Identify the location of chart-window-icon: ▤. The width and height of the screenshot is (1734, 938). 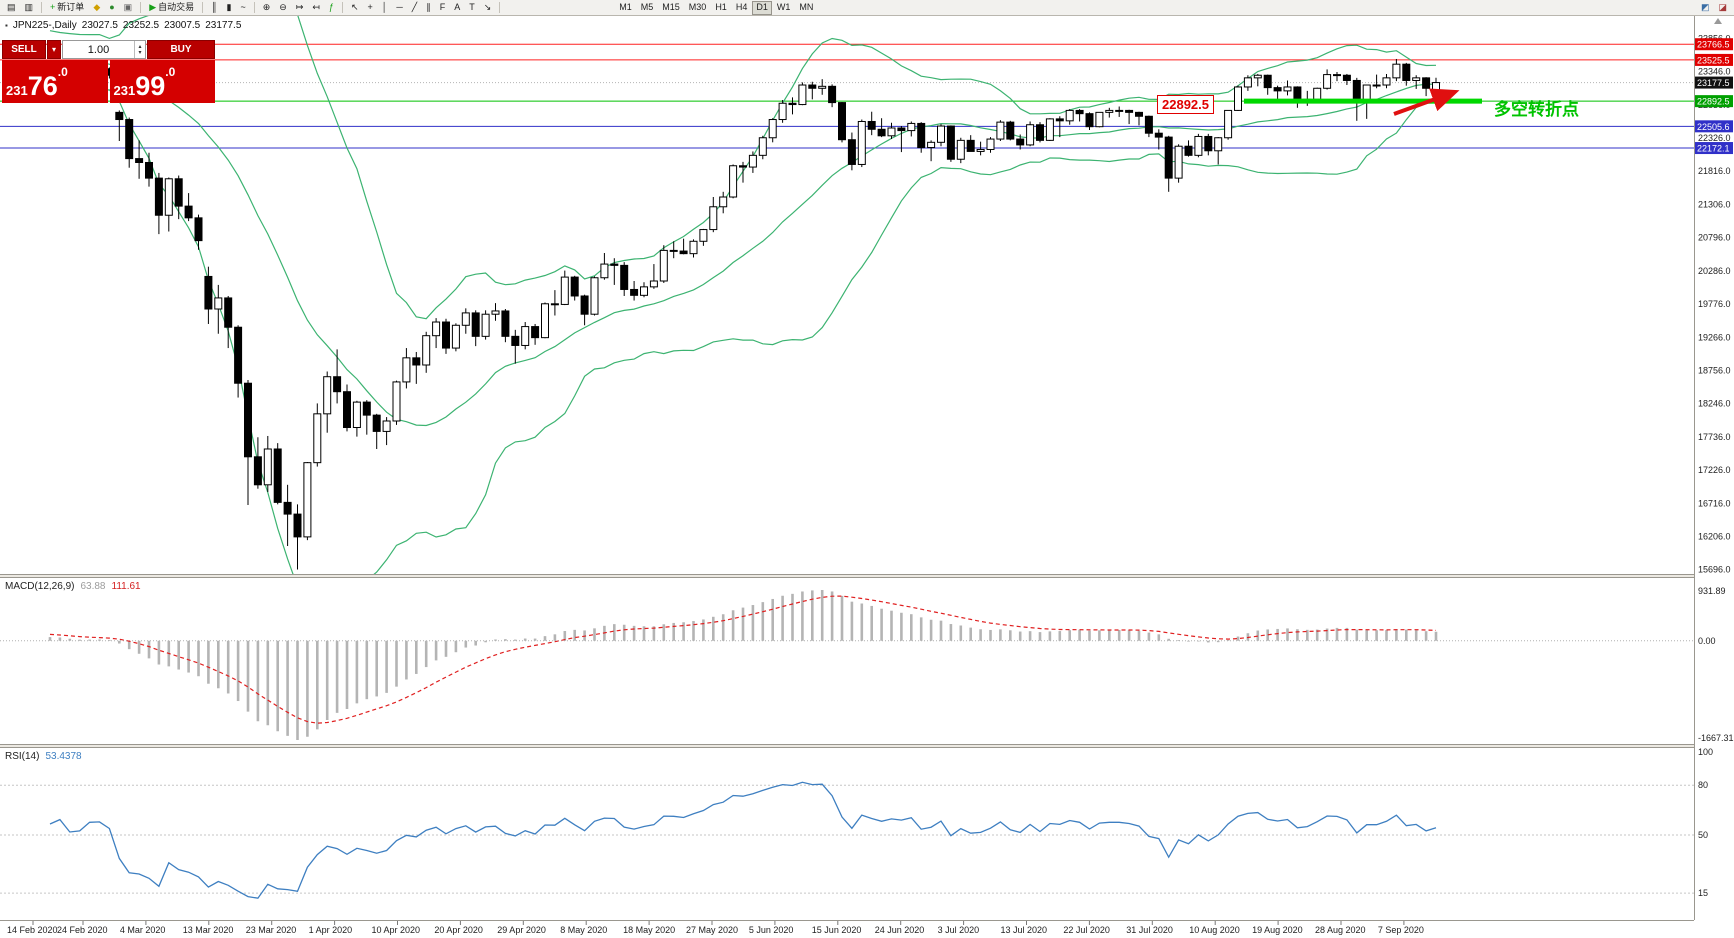
(11, 7).